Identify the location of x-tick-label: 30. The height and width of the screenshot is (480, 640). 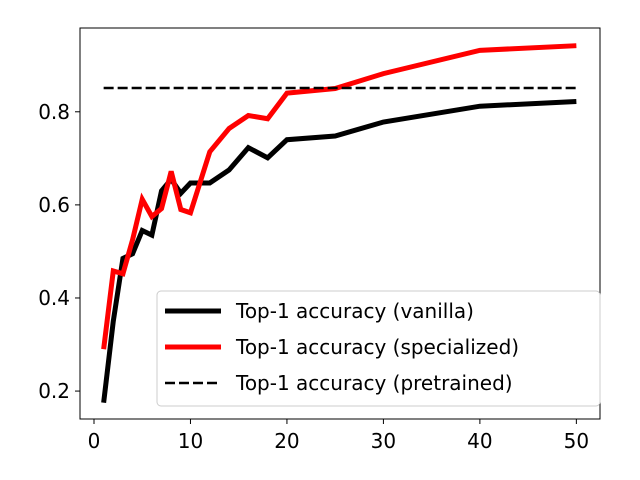
(383, 441).